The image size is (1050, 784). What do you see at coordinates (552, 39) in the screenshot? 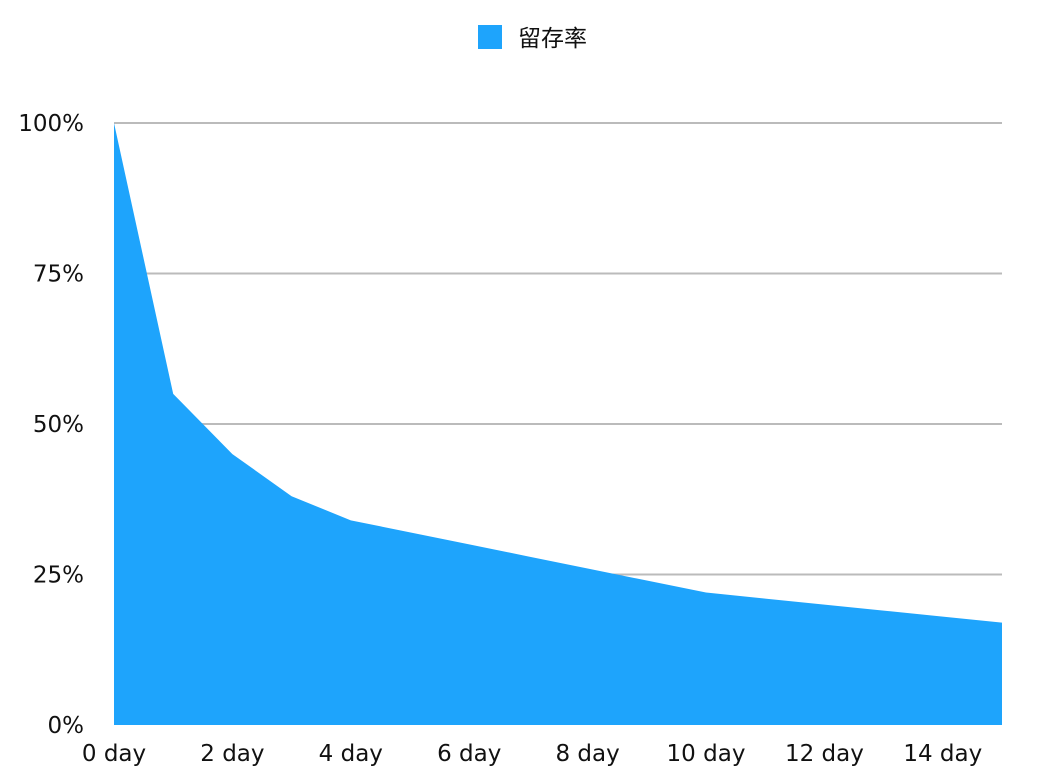
I see `legend-label: 留存率` at bounding box center [552, 39].